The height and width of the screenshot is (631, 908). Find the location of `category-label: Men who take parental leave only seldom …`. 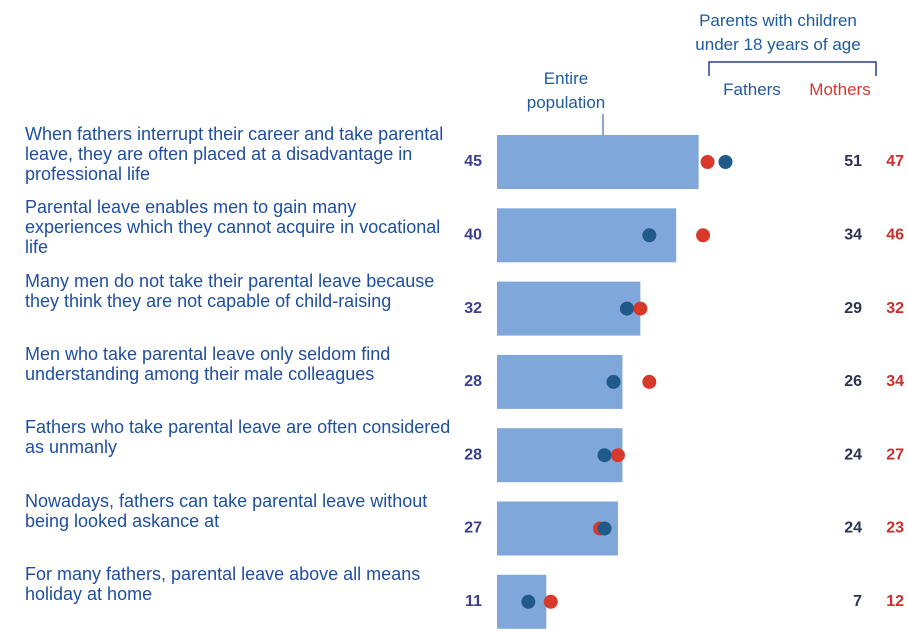

category-label: Men who take parental leave only seldom … is located at coordinates (208, 363).